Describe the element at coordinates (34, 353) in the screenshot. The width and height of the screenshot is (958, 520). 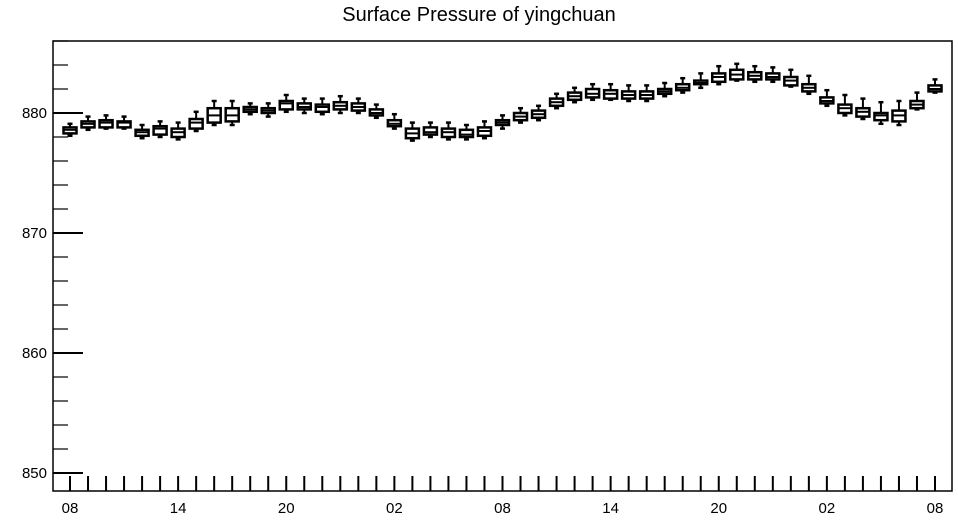
I see `y-tick-label: 860` at that location.